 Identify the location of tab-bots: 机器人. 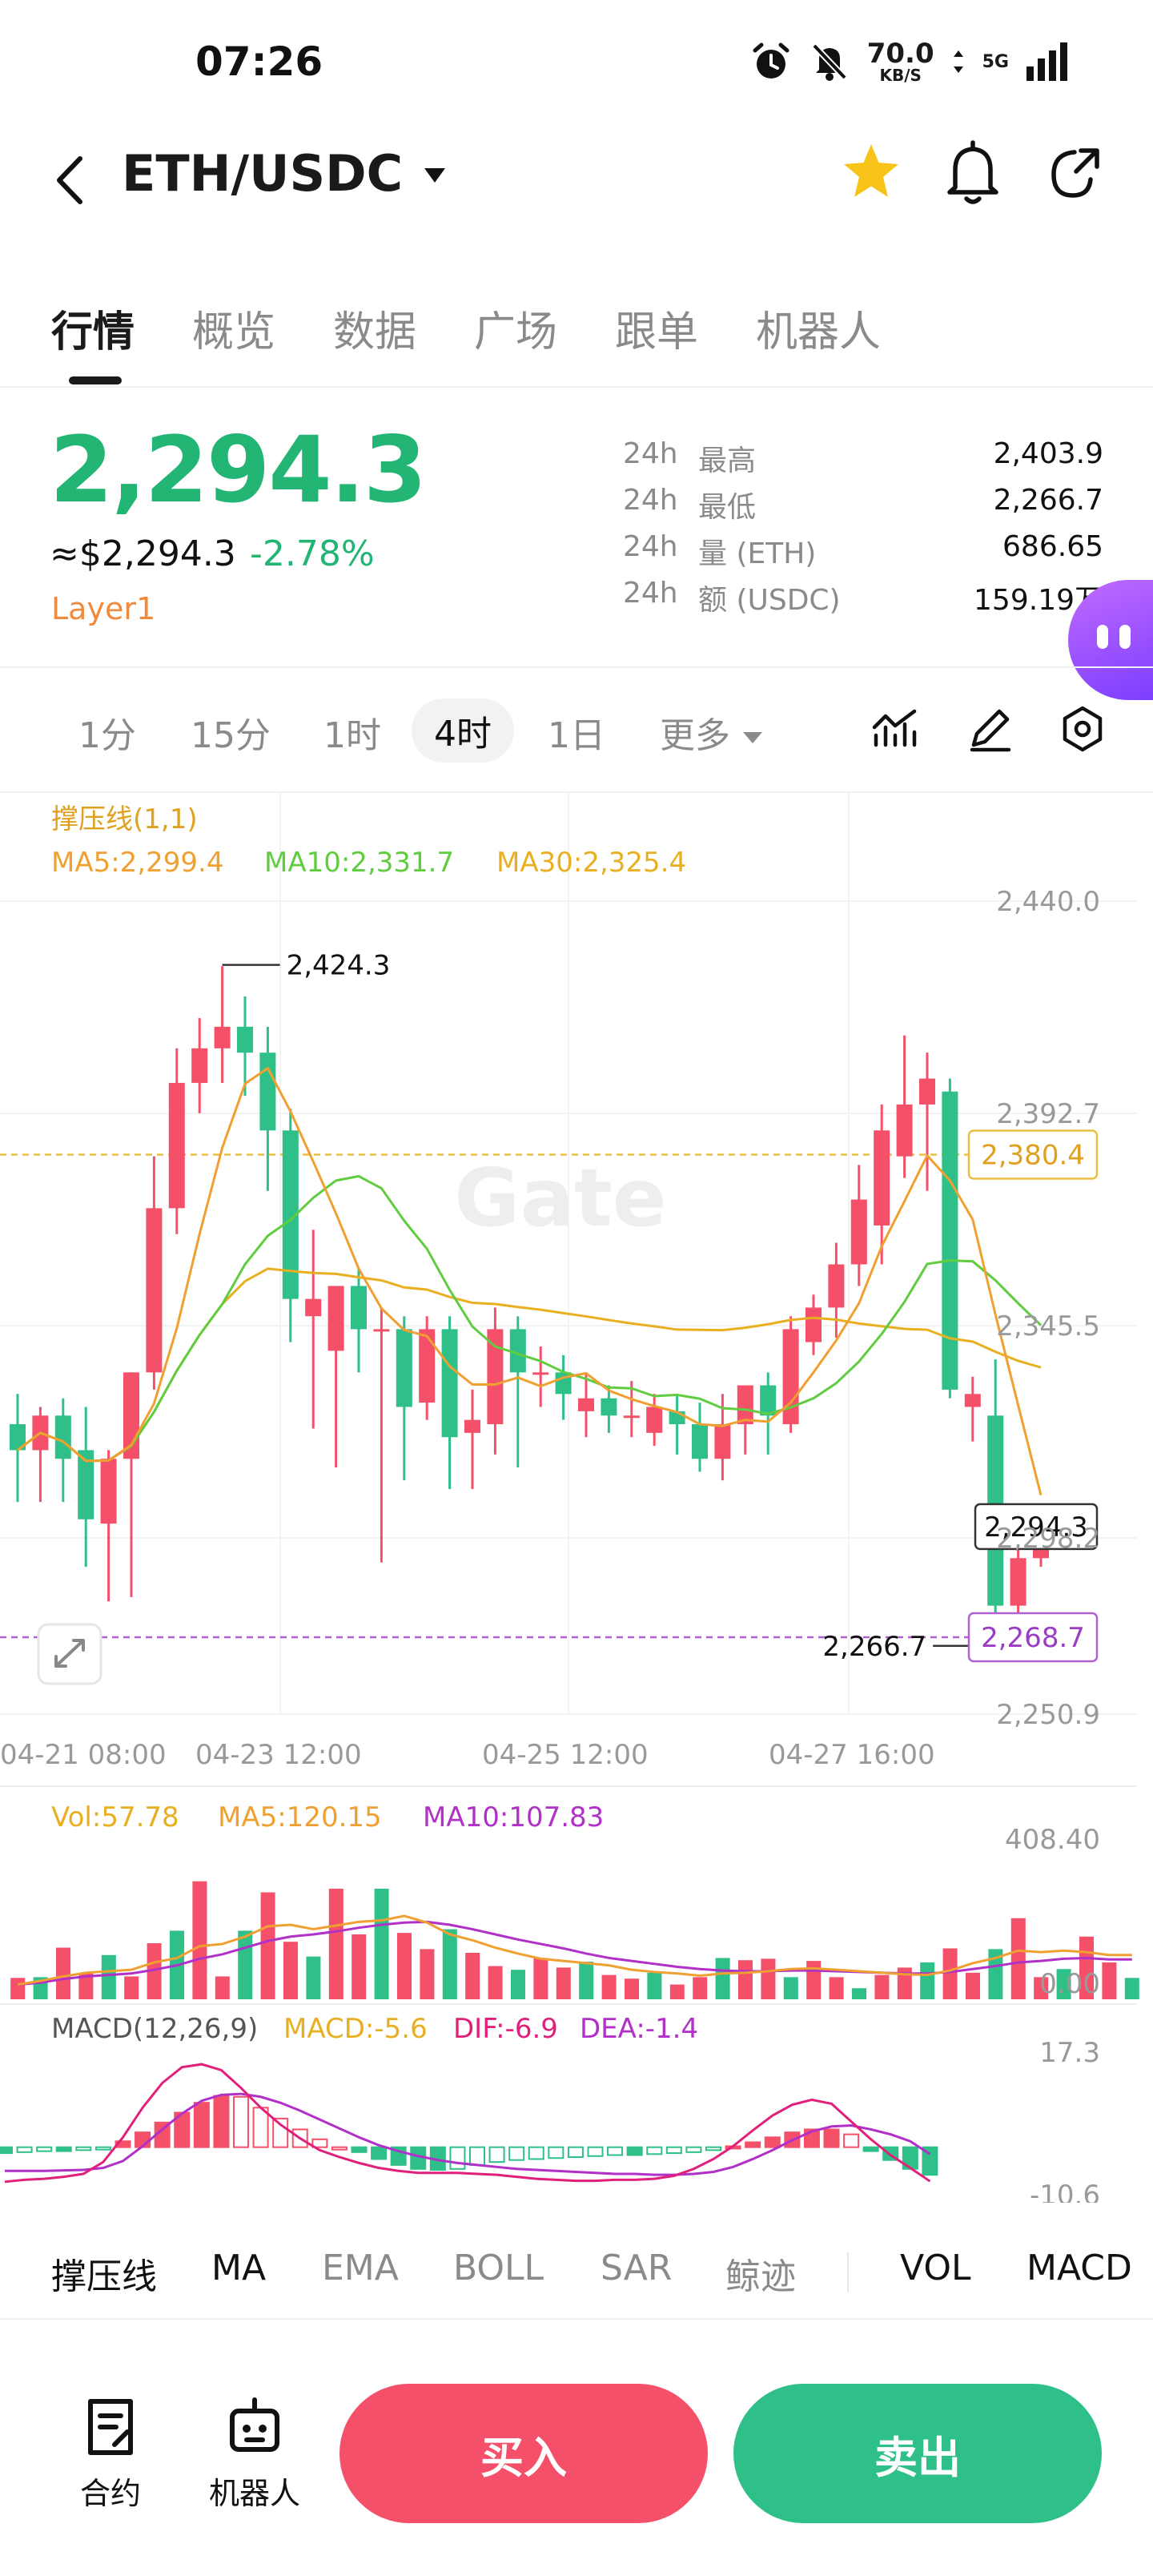
(819, 332).